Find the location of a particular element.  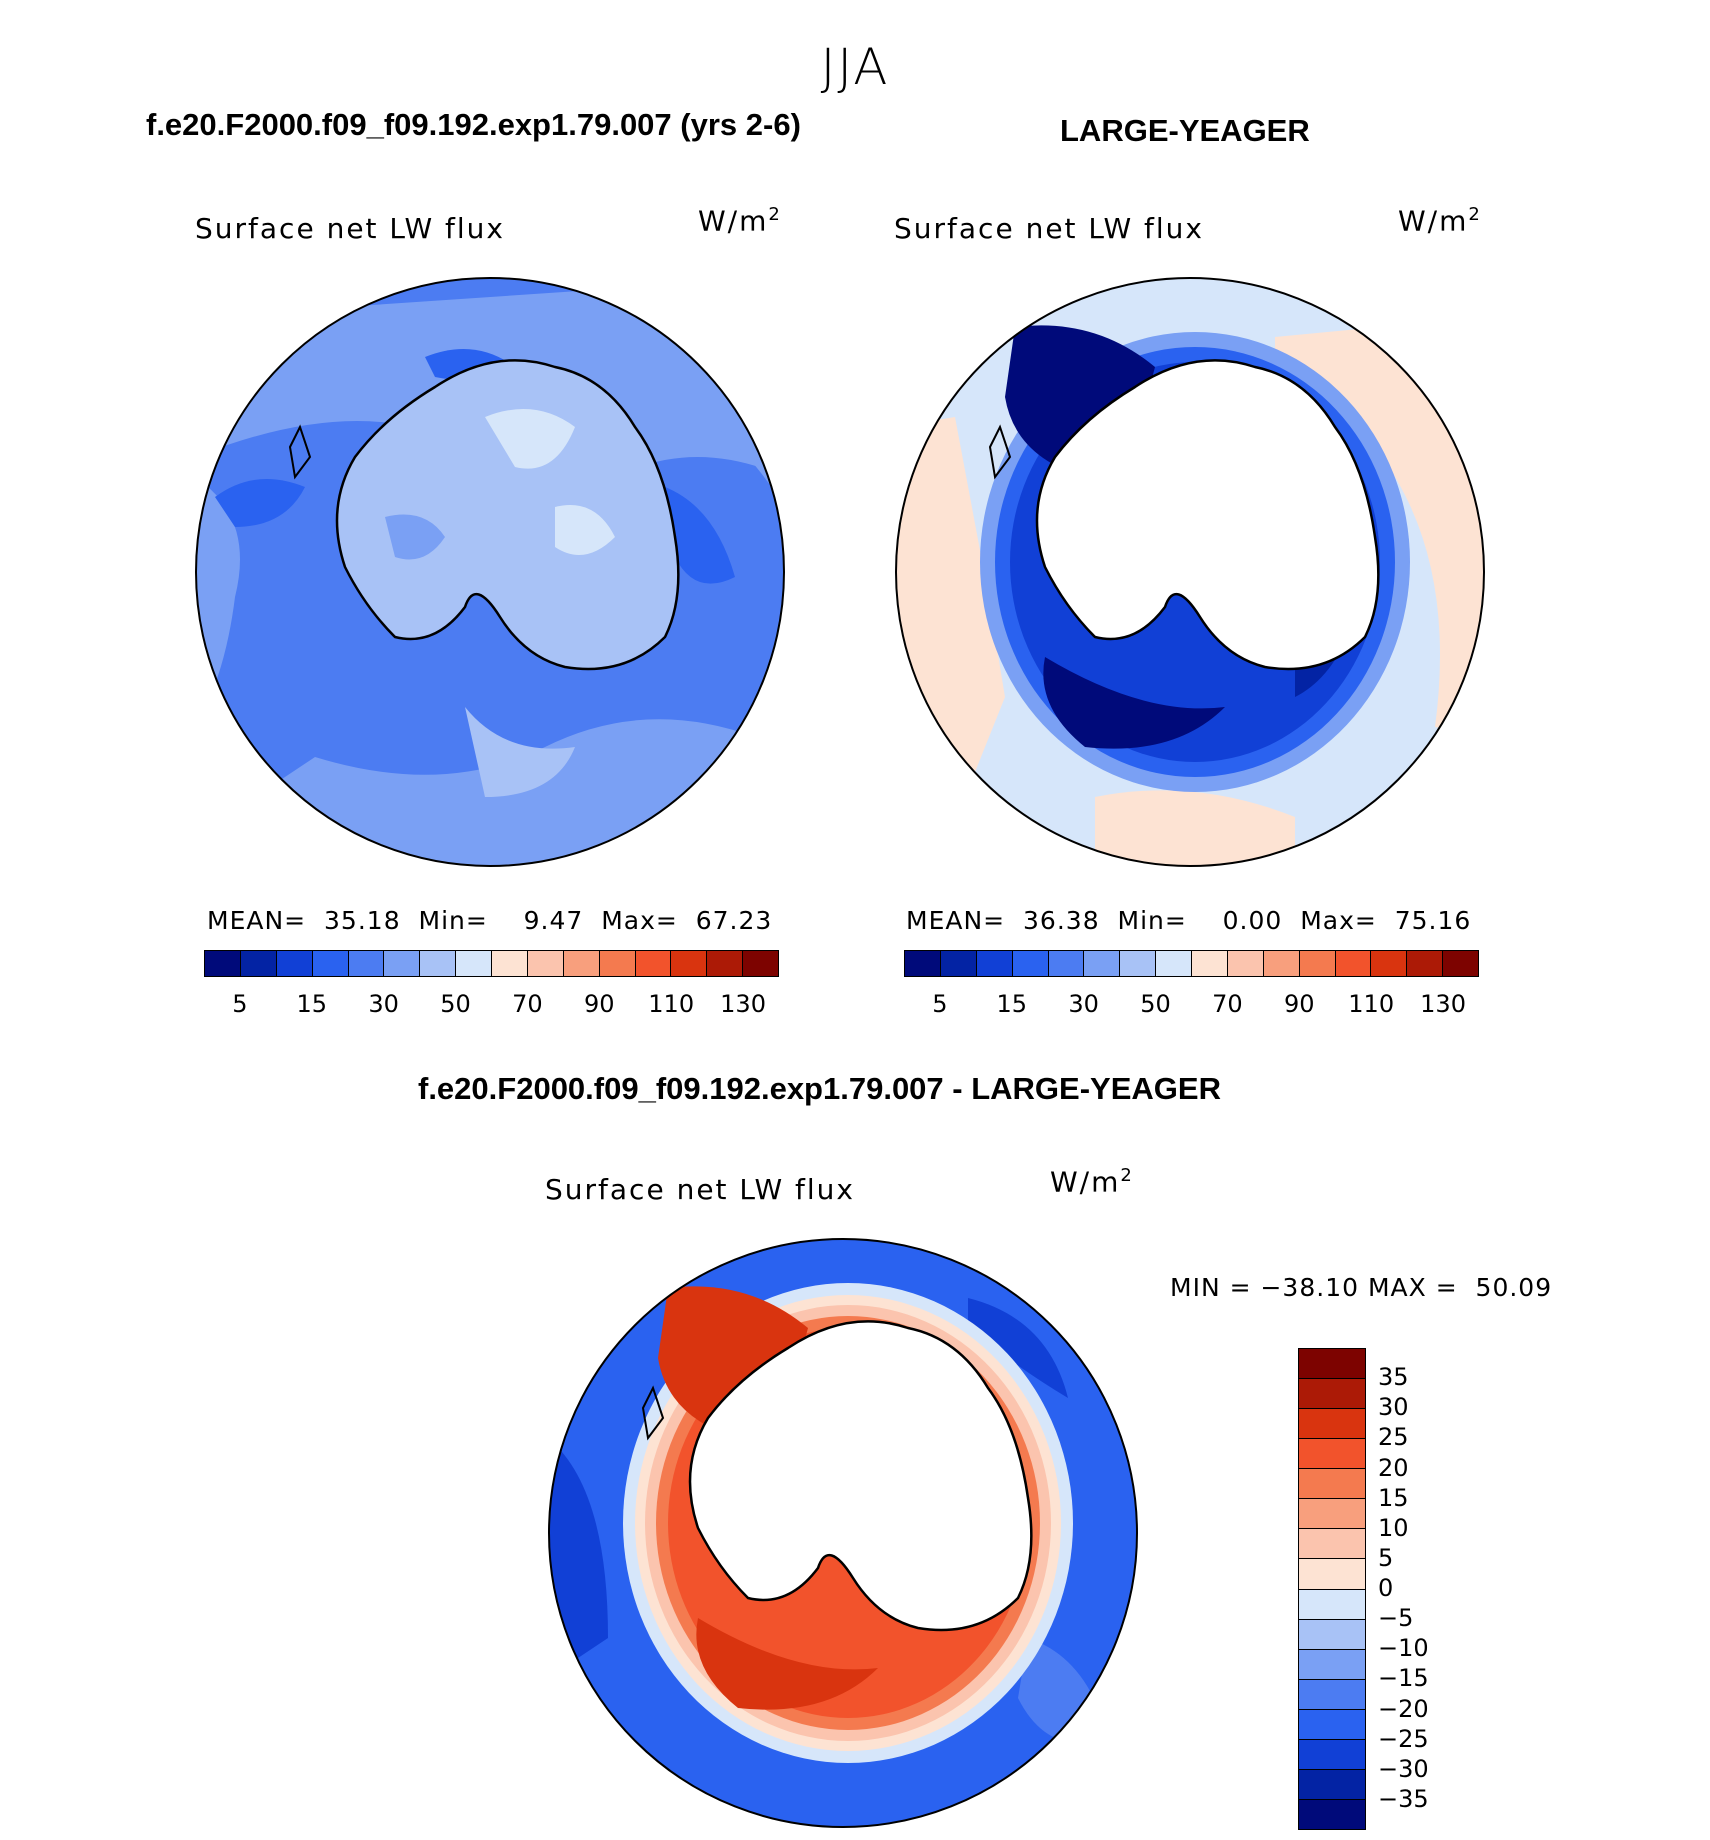

colorbar-tick-label: −15 is located at coordinates (1403, 1678).